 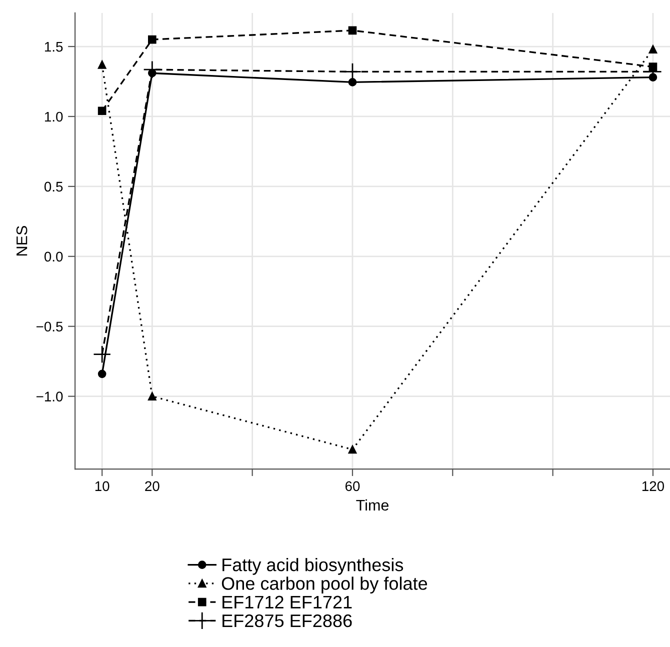 What do you see at coordinates (325, 585) in the screenshot?
I see `legend-label: One carbon pool by folate` at bounding box center [325, 585].